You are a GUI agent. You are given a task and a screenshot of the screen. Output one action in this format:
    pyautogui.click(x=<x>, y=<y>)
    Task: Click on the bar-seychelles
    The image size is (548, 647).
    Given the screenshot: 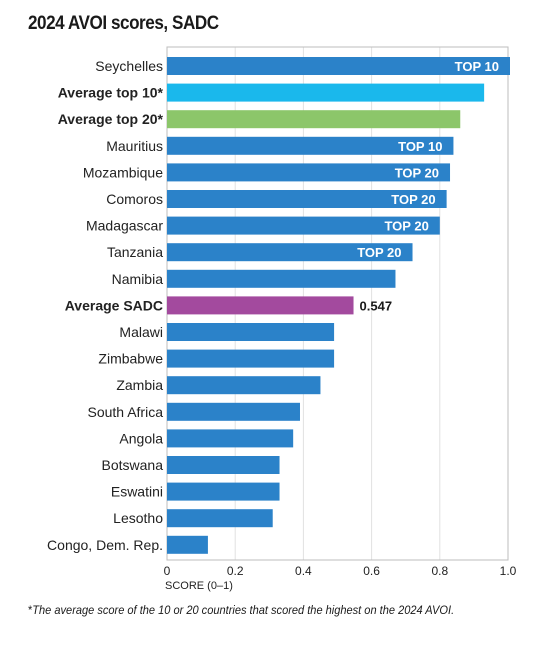 What is the action you would take?
    pyautogui.click(x=338, y=66)
    